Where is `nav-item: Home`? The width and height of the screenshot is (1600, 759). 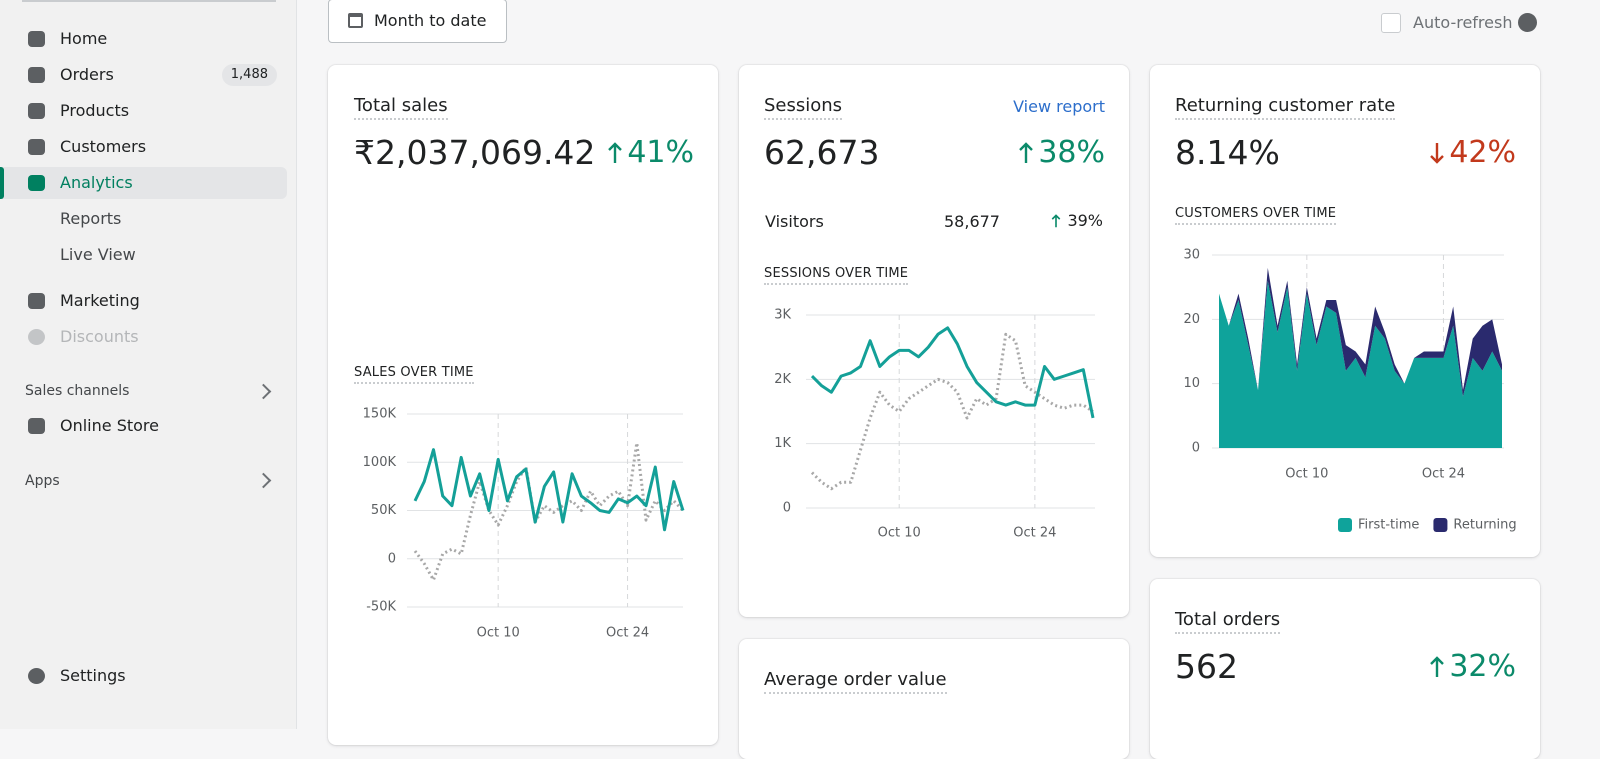 nav-item: Home is located at coordinates (143, 39).